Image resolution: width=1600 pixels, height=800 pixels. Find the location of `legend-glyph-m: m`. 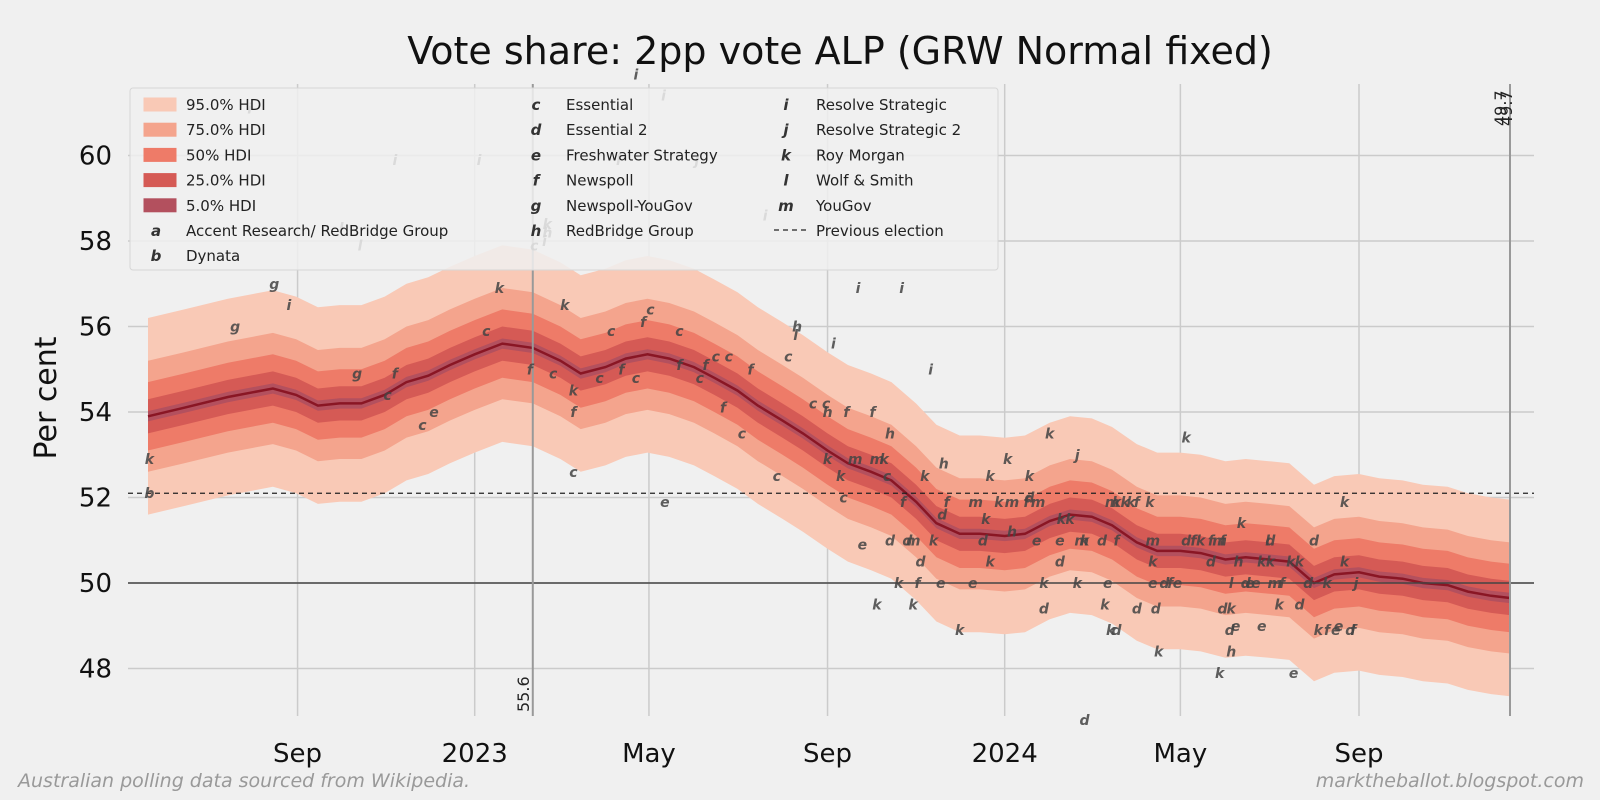

legend-glyph-m: m is located at coordinates (786, 206).